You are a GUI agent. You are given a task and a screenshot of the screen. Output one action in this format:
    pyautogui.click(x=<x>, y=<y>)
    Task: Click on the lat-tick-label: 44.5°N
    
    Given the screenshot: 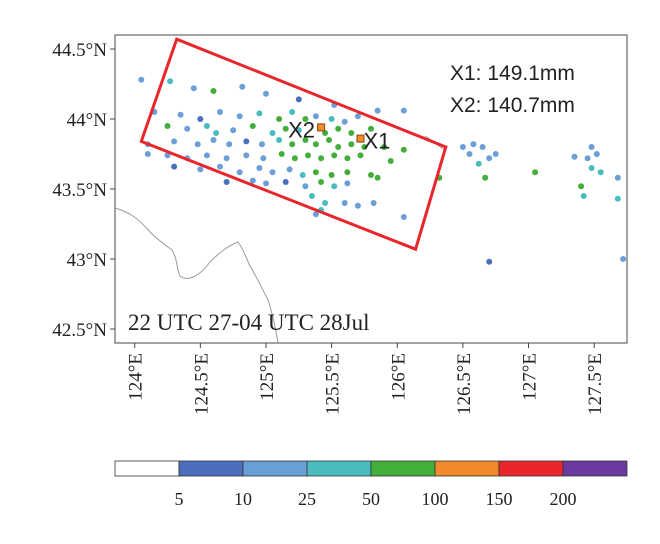 What is the action you would take?
    pyautogui.click(x=79, y=50)
    